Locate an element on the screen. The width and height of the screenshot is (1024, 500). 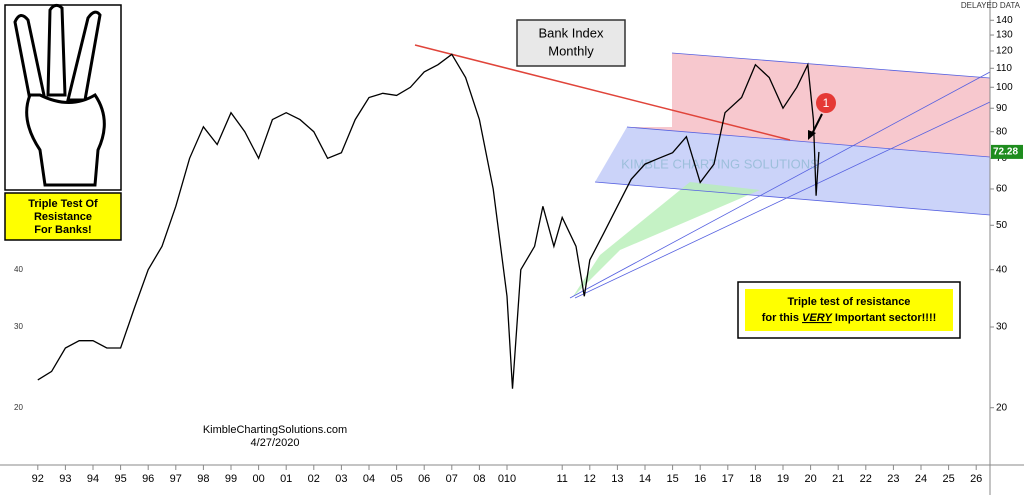
x-tick-label: 97 is located at coordinates (176, 479).